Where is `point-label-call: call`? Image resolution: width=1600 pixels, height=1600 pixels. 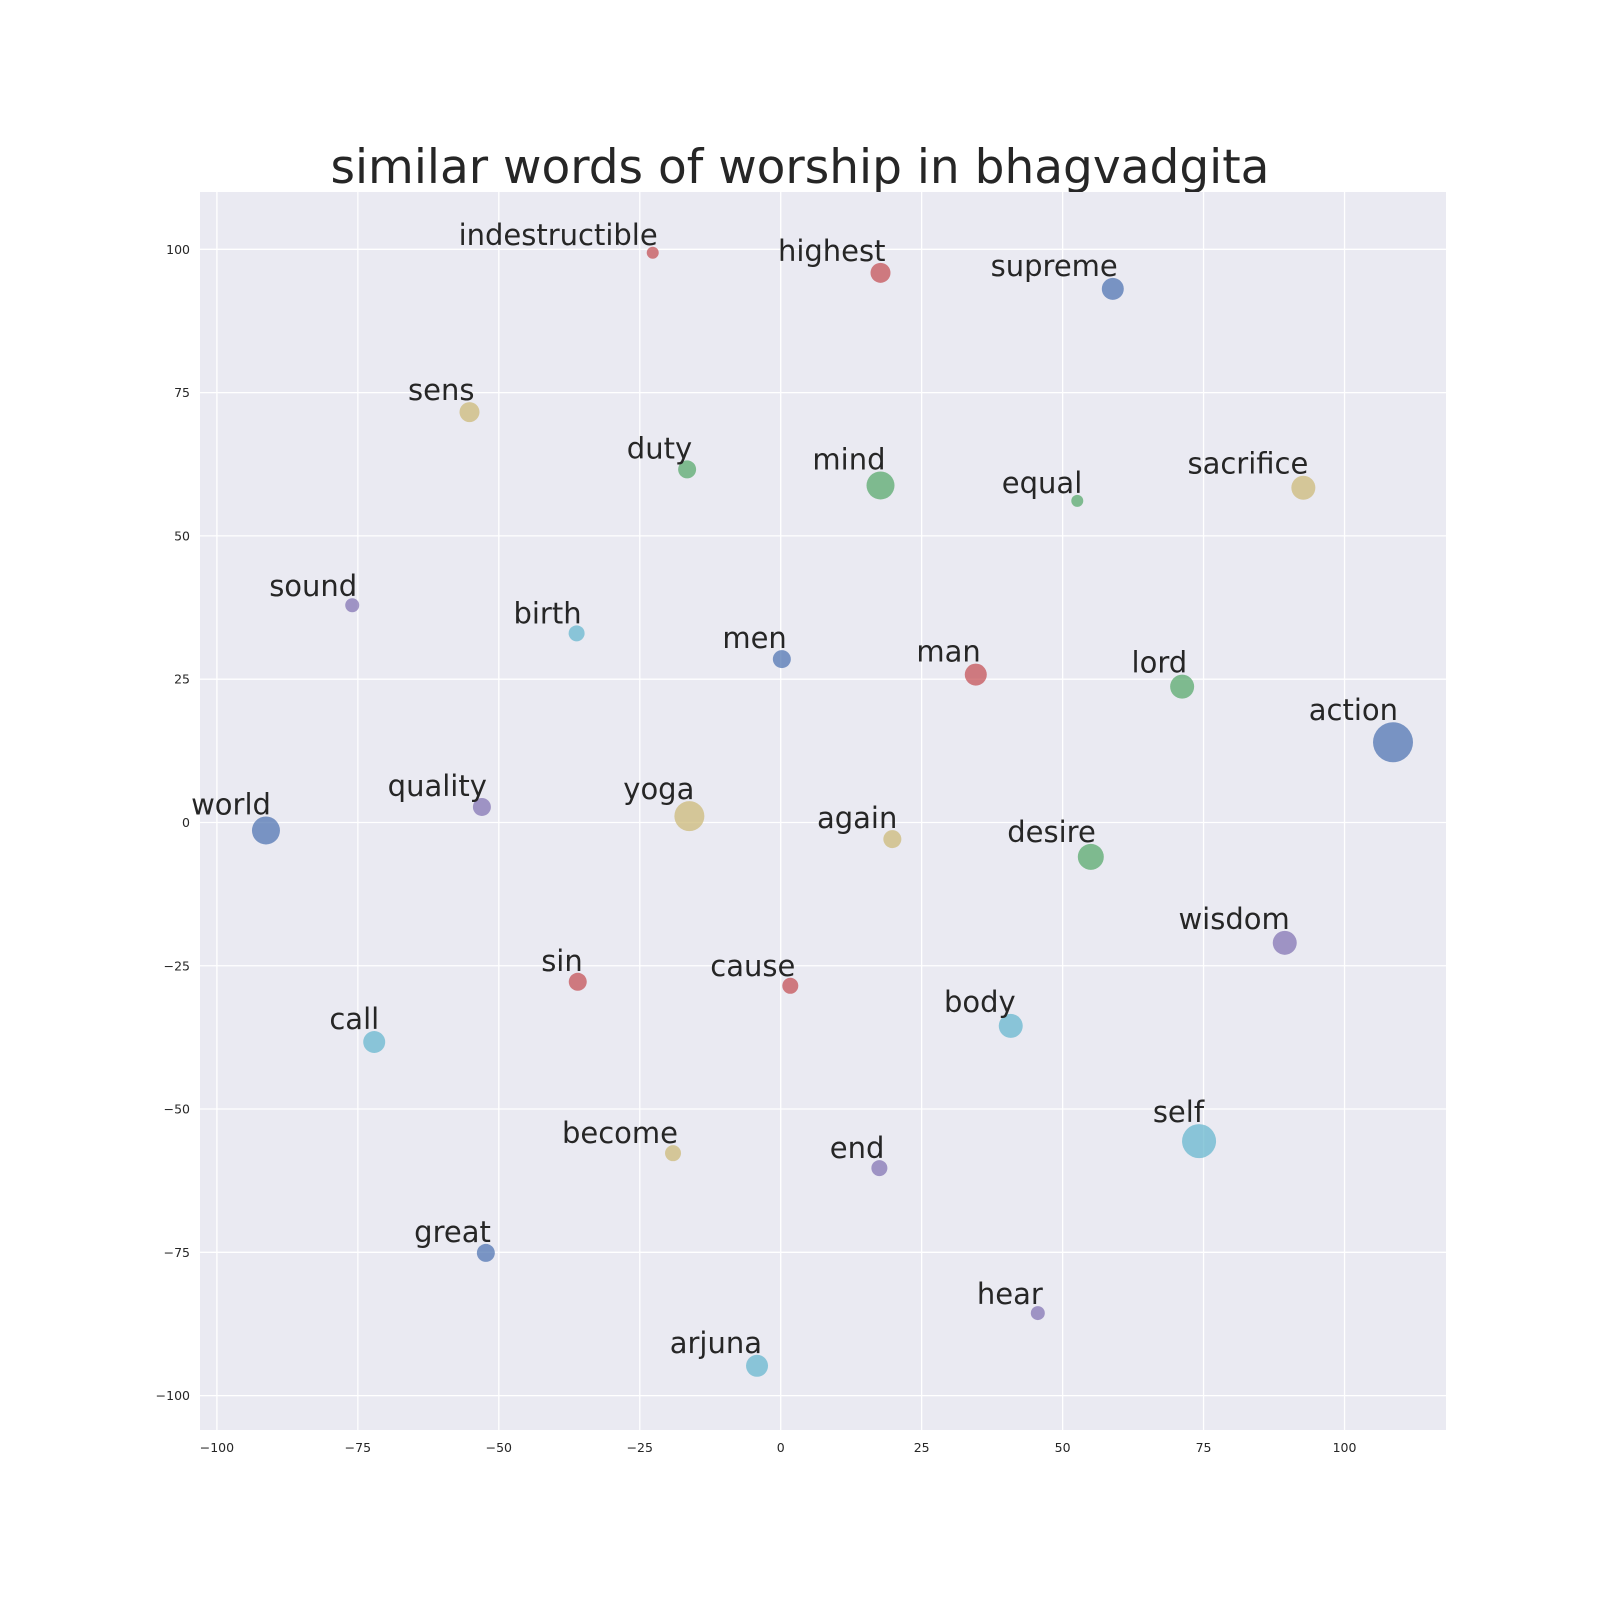 point-label-call: call is located at coordinates (354, 1019).